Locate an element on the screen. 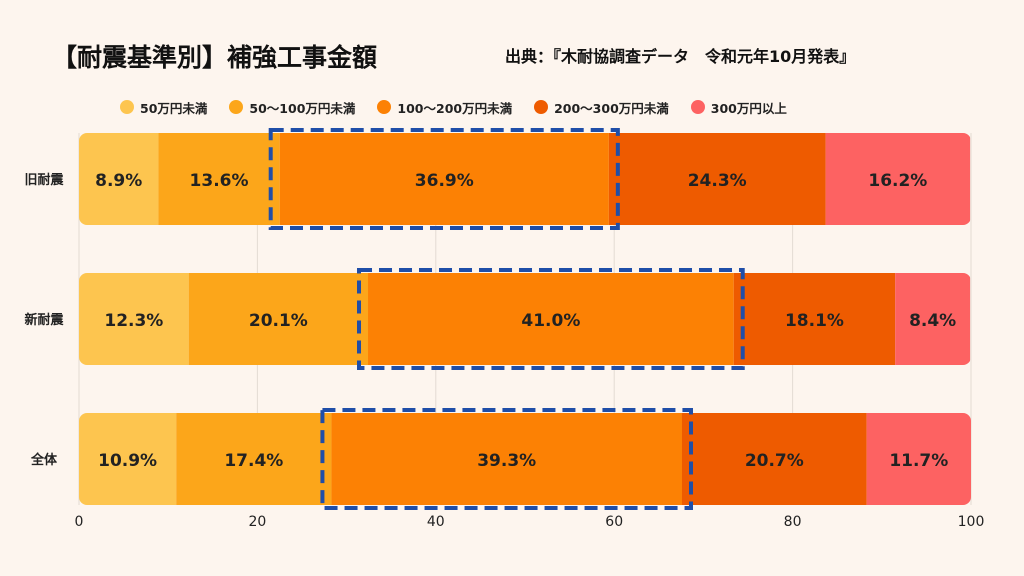 This screenshot has width=1024, height=576. data-label: 39.3% is located at coordinates (506, 461).